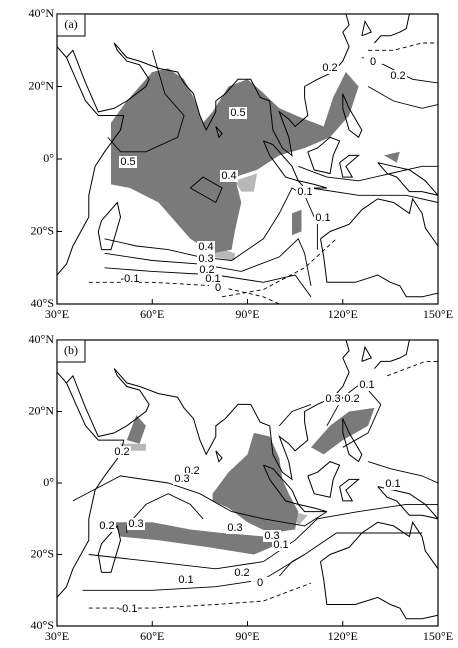 This screenshot has height=648, width=458. What do you see at coordinates (245, 182) in the screenshot?
I see `light-shading` at bounding box center [245, 182].